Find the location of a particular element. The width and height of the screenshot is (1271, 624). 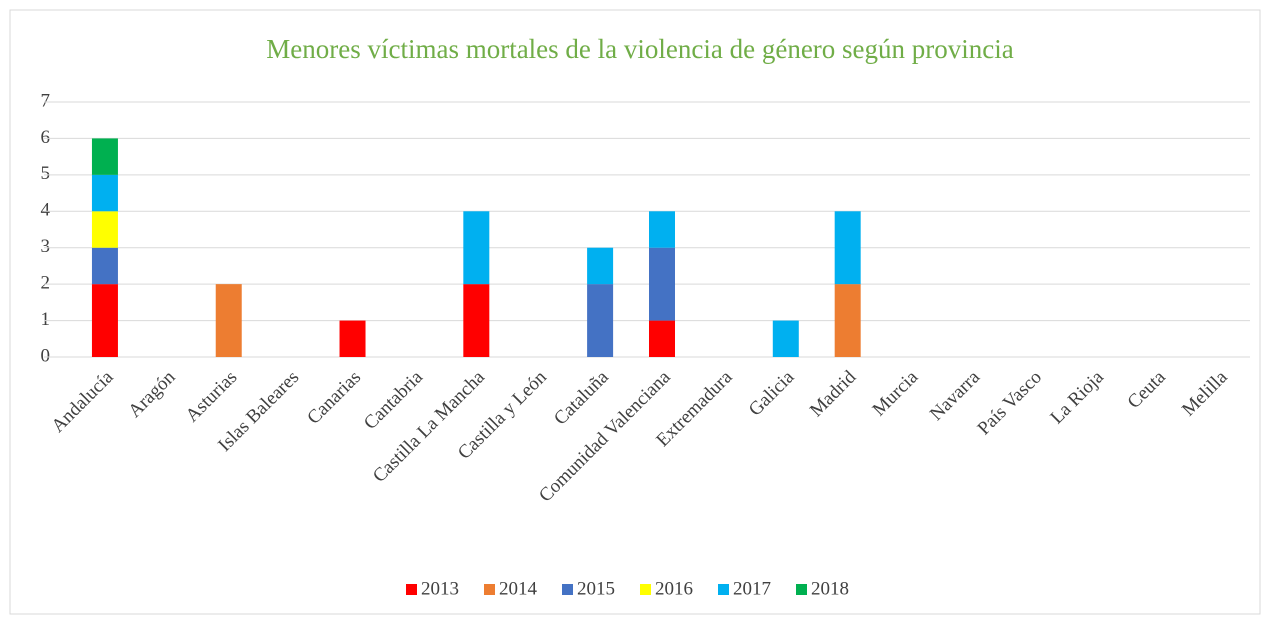

legend-label: 2013 is located at coordinates (440, 588).